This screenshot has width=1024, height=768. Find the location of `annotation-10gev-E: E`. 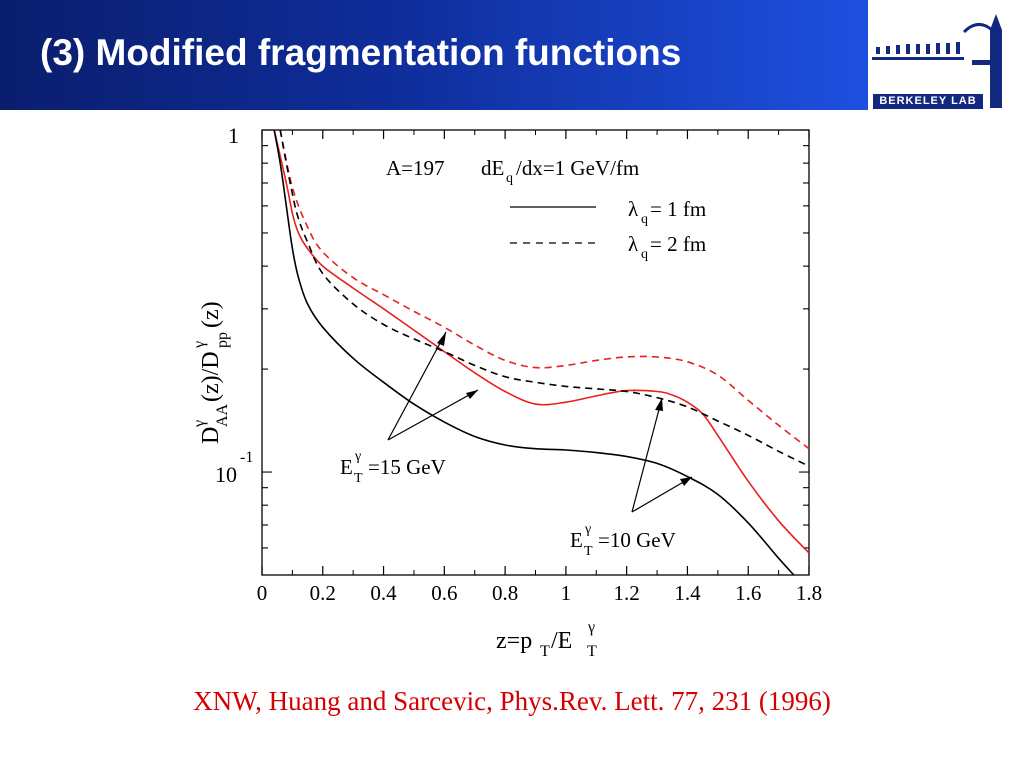

annotation-10gev-E: E is located at coordinates (576, 540).